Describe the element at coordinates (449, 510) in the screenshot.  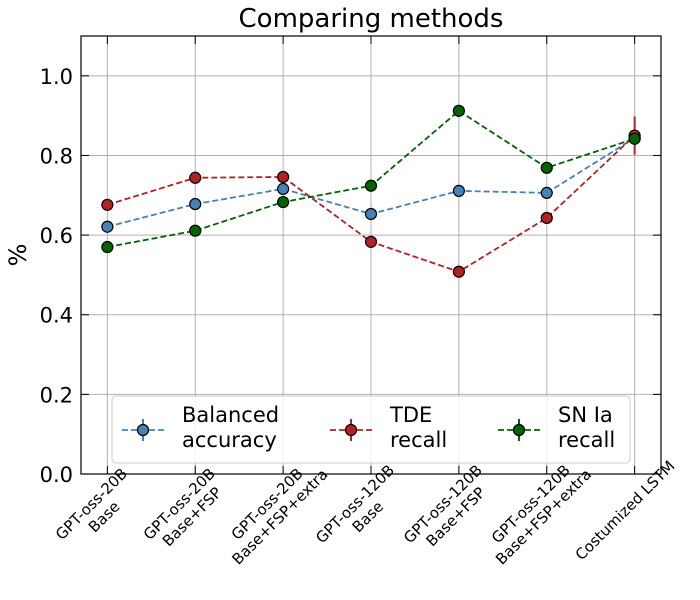
I see `x-tick-label: GPT-oss-120BBase+FSP` at that location.